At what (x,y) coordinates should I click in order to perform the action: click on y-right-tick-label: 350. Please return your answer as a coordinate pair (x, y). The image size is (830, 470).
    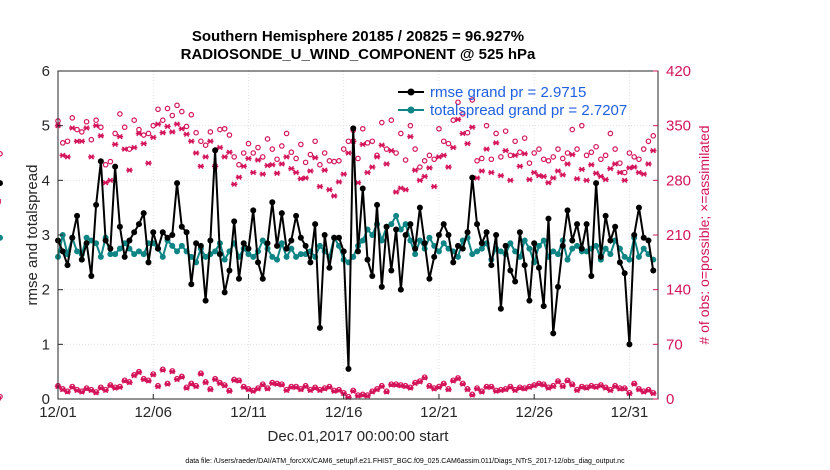
    Looking at the image, I should click on (678, 126).